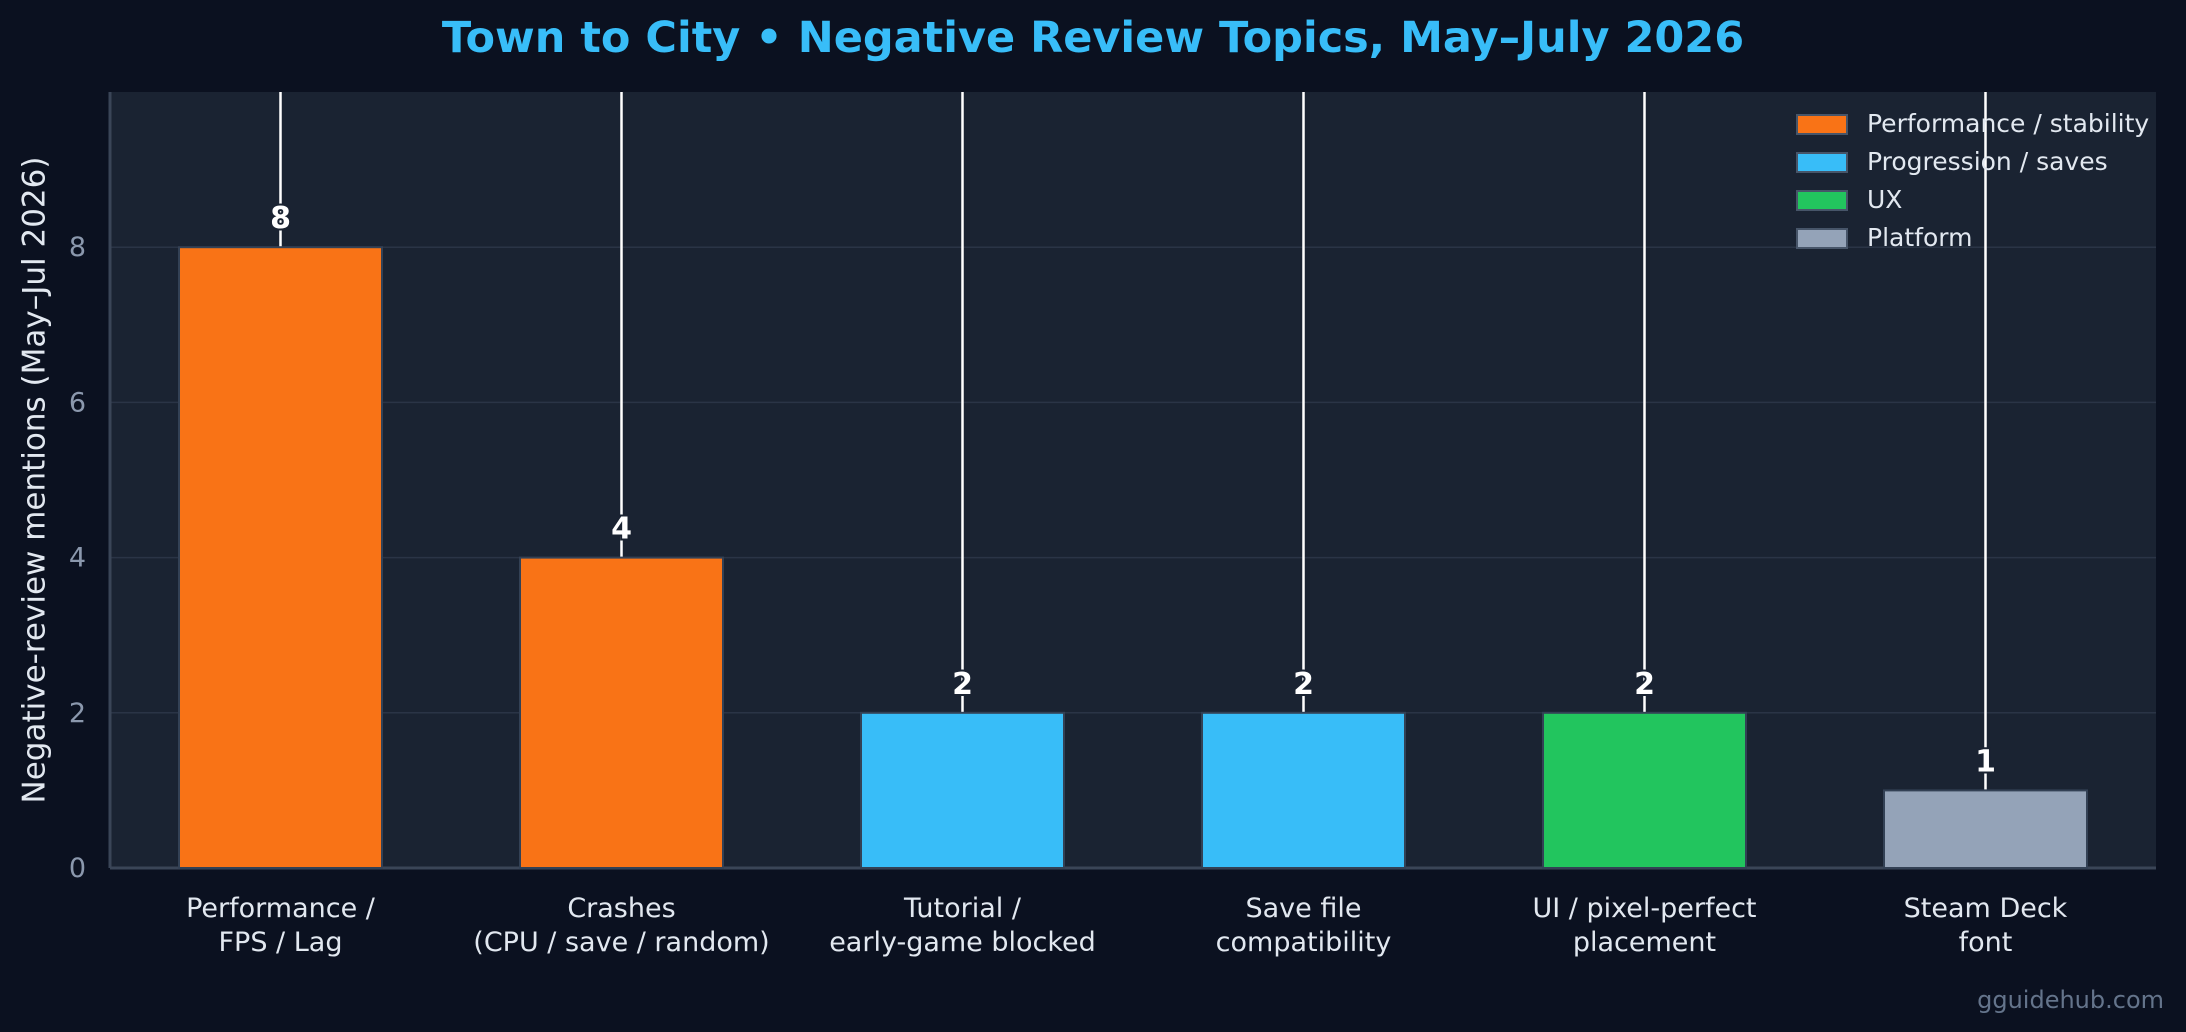 The image size is (2186, 1032). Describe the element at coordinates (621, 908) in the screenshot. I see `x-tick-label: Crashes` at that location.